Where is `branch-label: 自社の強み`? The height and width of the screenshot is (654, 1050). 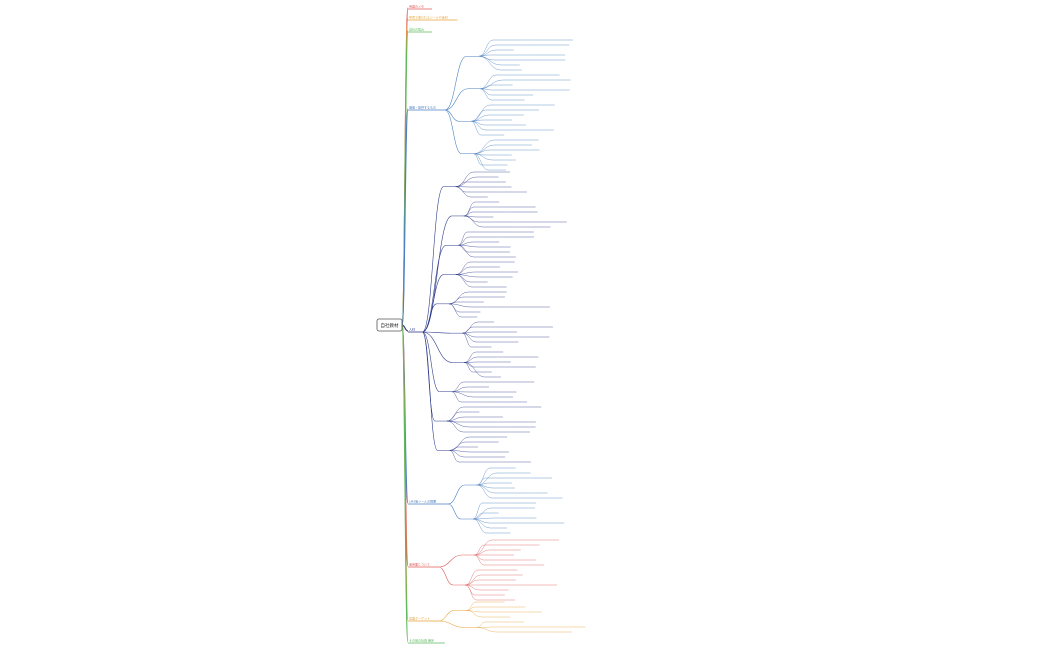
branch-label: 自社の強み is located at coordinates (416, 29).